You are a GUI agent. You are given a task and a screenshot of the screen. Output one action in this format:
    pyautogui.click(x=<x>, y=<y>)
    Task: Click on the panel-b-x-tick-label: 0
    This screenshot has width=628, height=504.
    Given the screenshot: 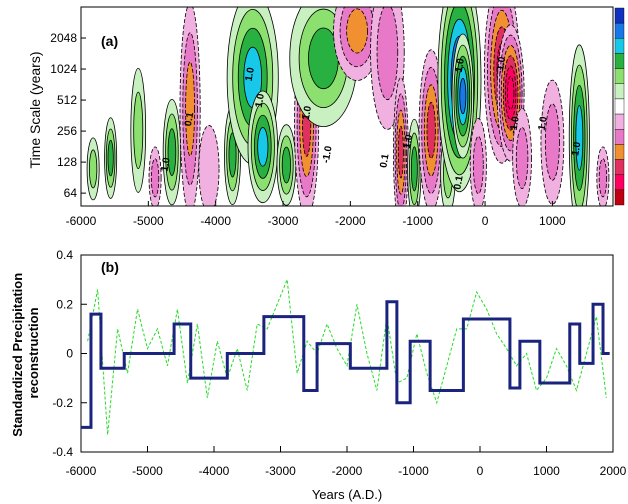 What is the action you would take?
    pyautogui.click(x=480, y=471)
    